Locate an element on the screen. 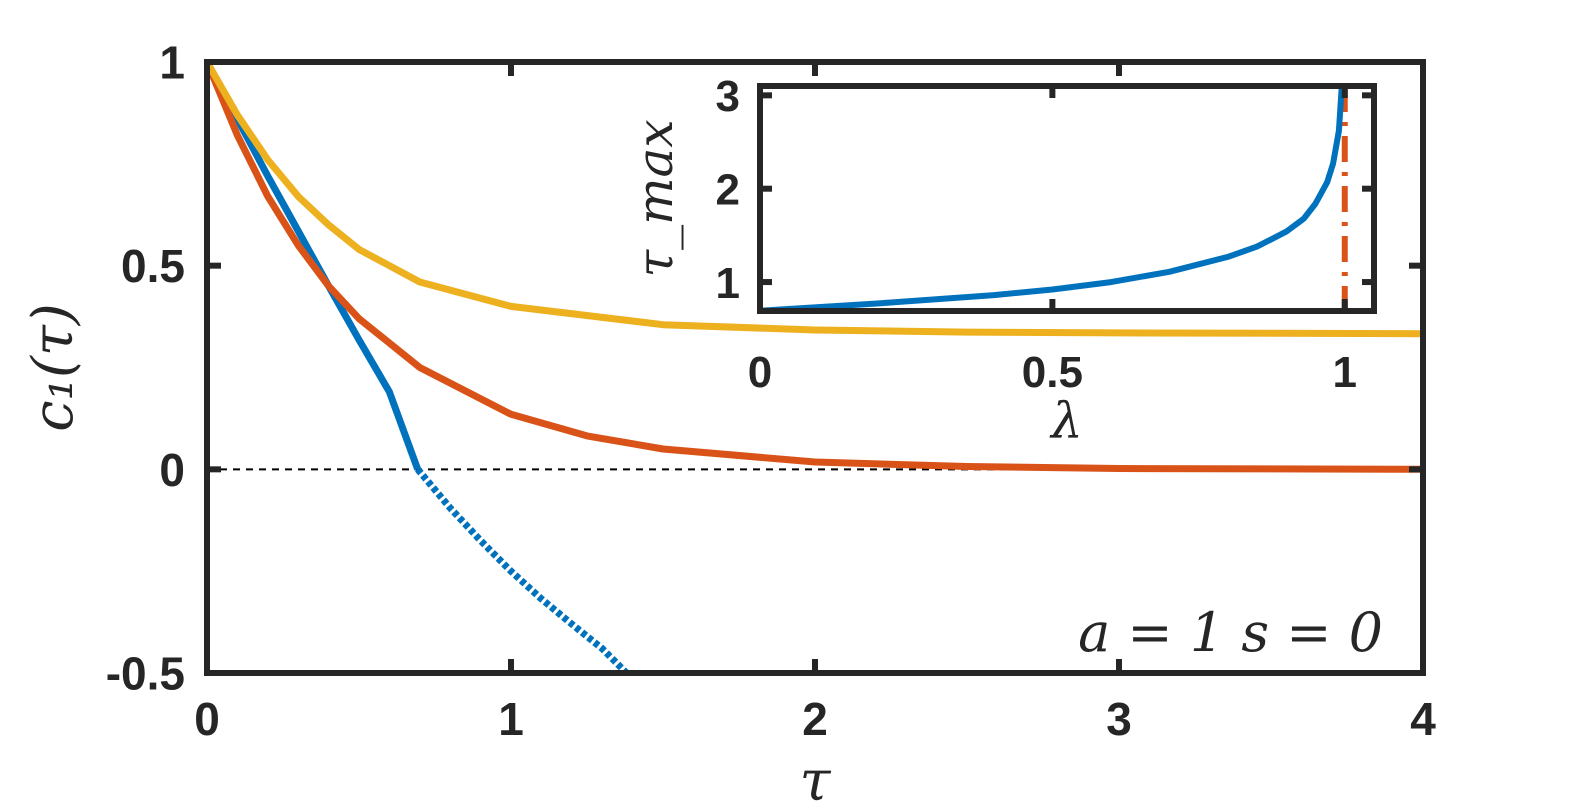 This screenshot has height=809, width=1569. inset-frame is located at coordinates (1067, 198).